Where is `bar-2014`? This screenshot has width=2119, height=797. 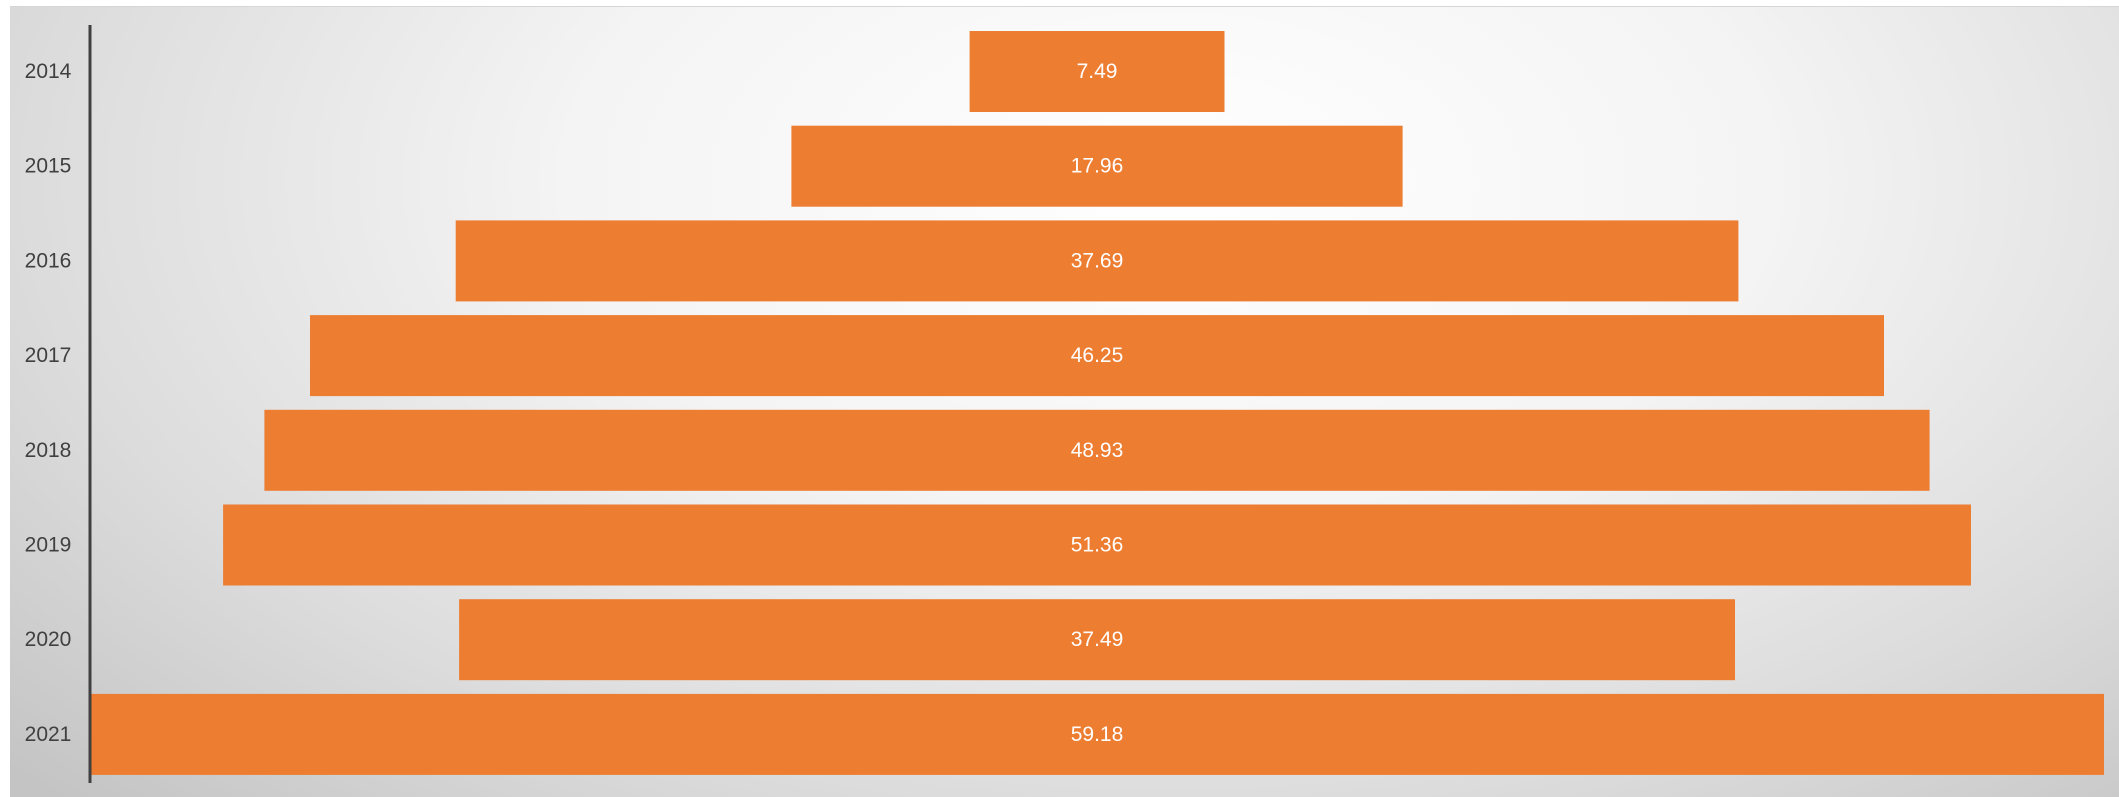 bar-2014 is located at coordinates (1097, 71).